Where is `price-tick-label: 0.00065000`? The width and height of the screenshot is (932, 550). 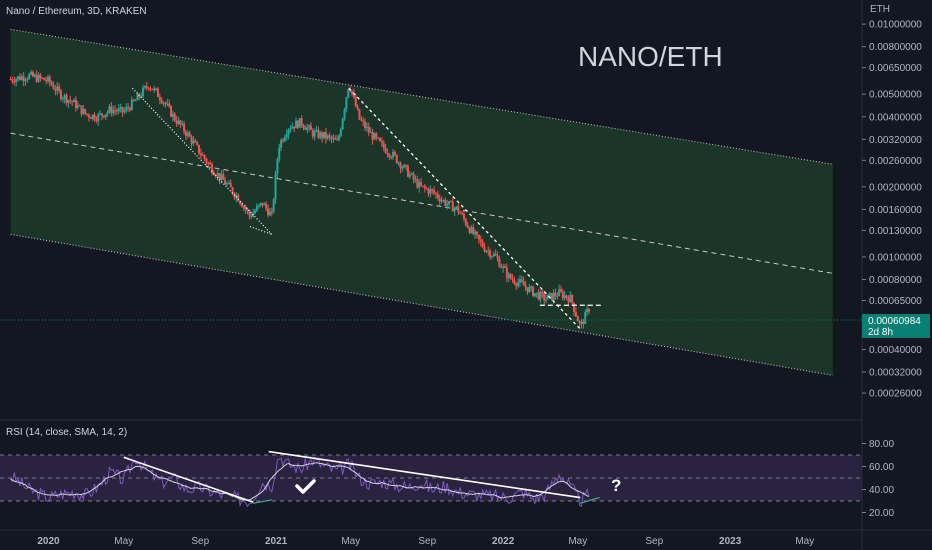
price-tick-label: 0.00065000 is located at coordinates (895, 301).